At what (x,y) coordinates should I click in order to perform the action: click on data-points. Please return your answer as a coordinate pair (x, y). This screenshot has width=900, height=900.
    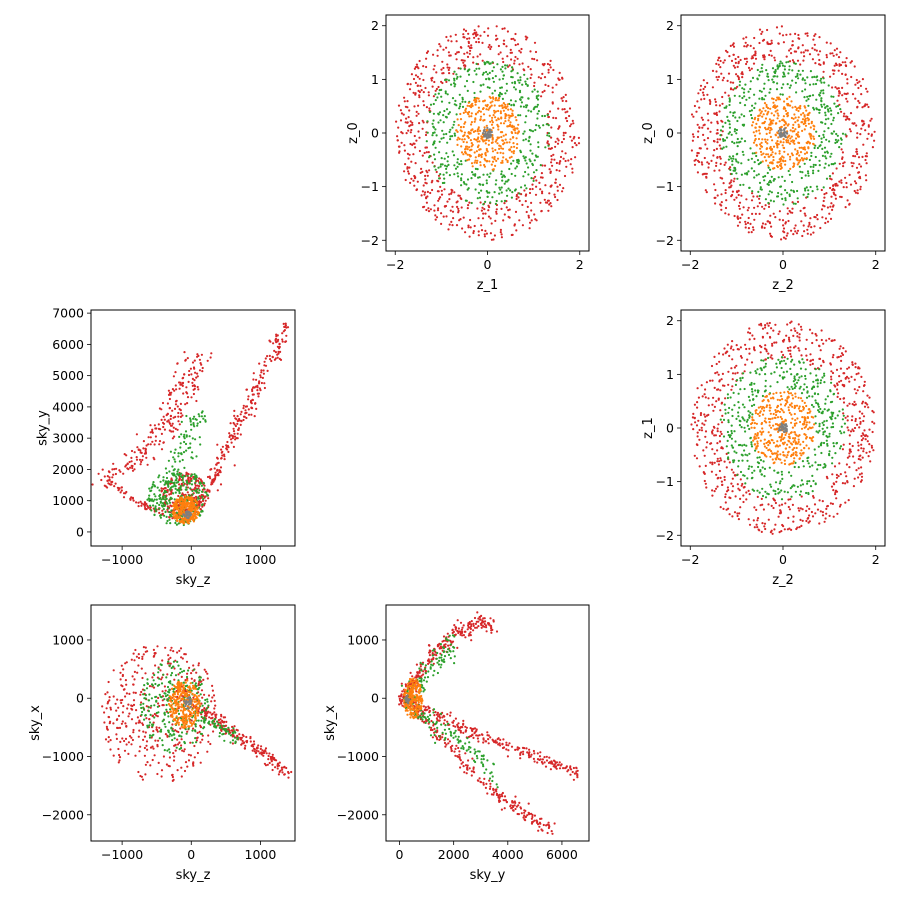
    Looking at the image, I should click on (783, 427).